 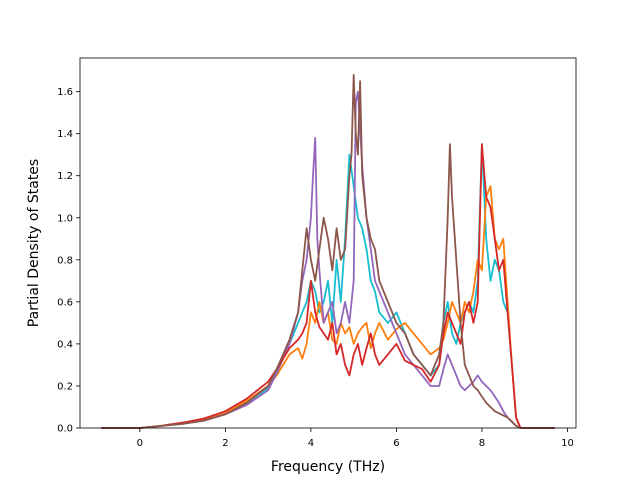 I want to click on x-tick-label: 8, so click(x=482, y=443).